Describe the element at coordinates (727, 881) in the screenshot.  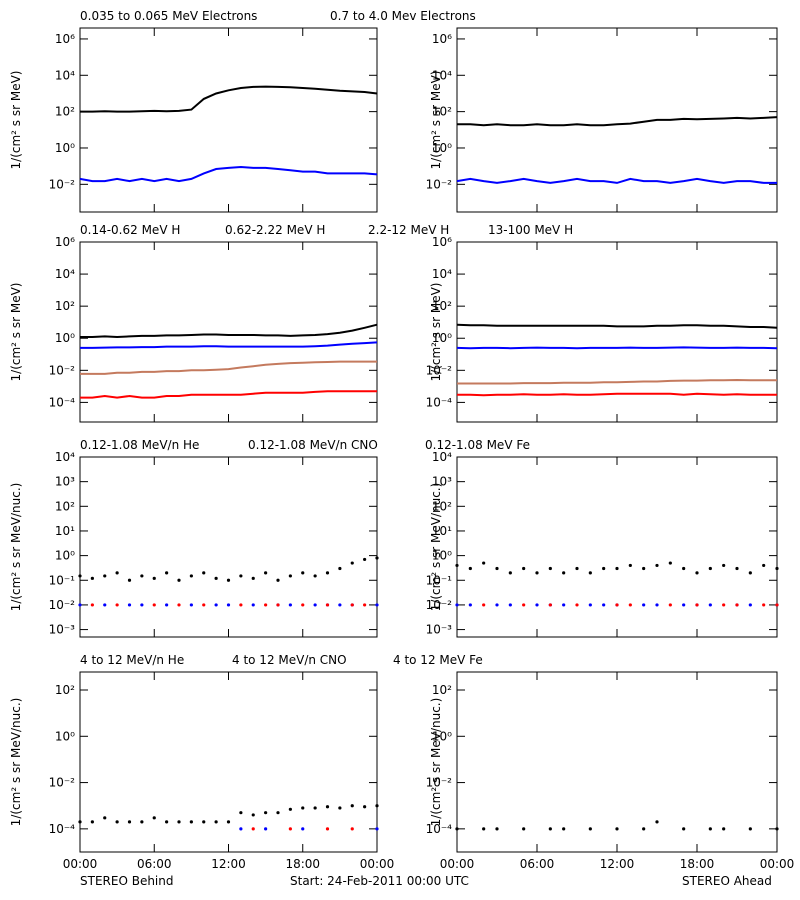
I see `footer-right: STEREO Ahead` at that location.